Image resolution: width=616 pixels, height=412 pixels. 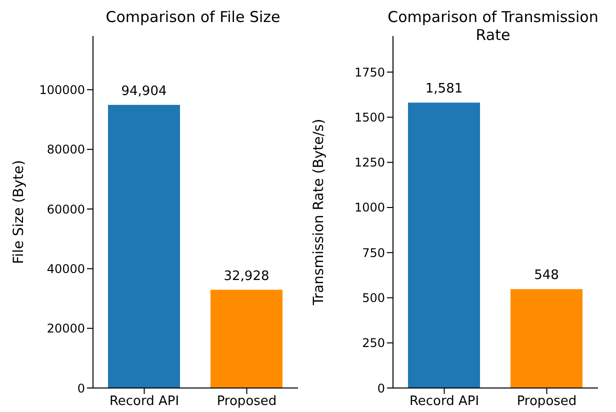 What do you see at coordinates (369, 207) in the screenshot?
I see `y-tick-label: 1000` at bounding box center [369, 207].